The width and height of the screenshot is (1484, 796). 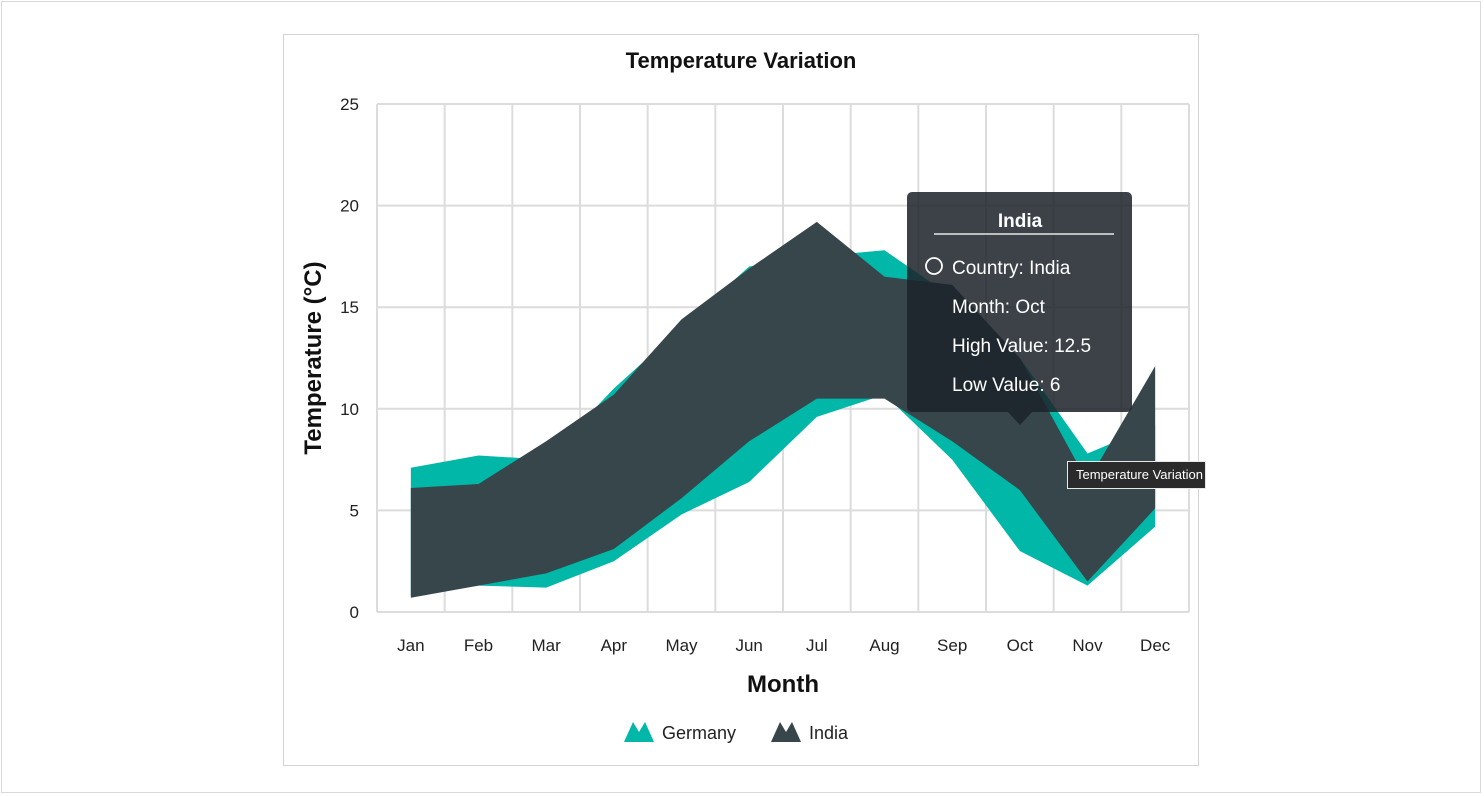 I want to click on legend-item-india: India, so click(x=810, y=732).